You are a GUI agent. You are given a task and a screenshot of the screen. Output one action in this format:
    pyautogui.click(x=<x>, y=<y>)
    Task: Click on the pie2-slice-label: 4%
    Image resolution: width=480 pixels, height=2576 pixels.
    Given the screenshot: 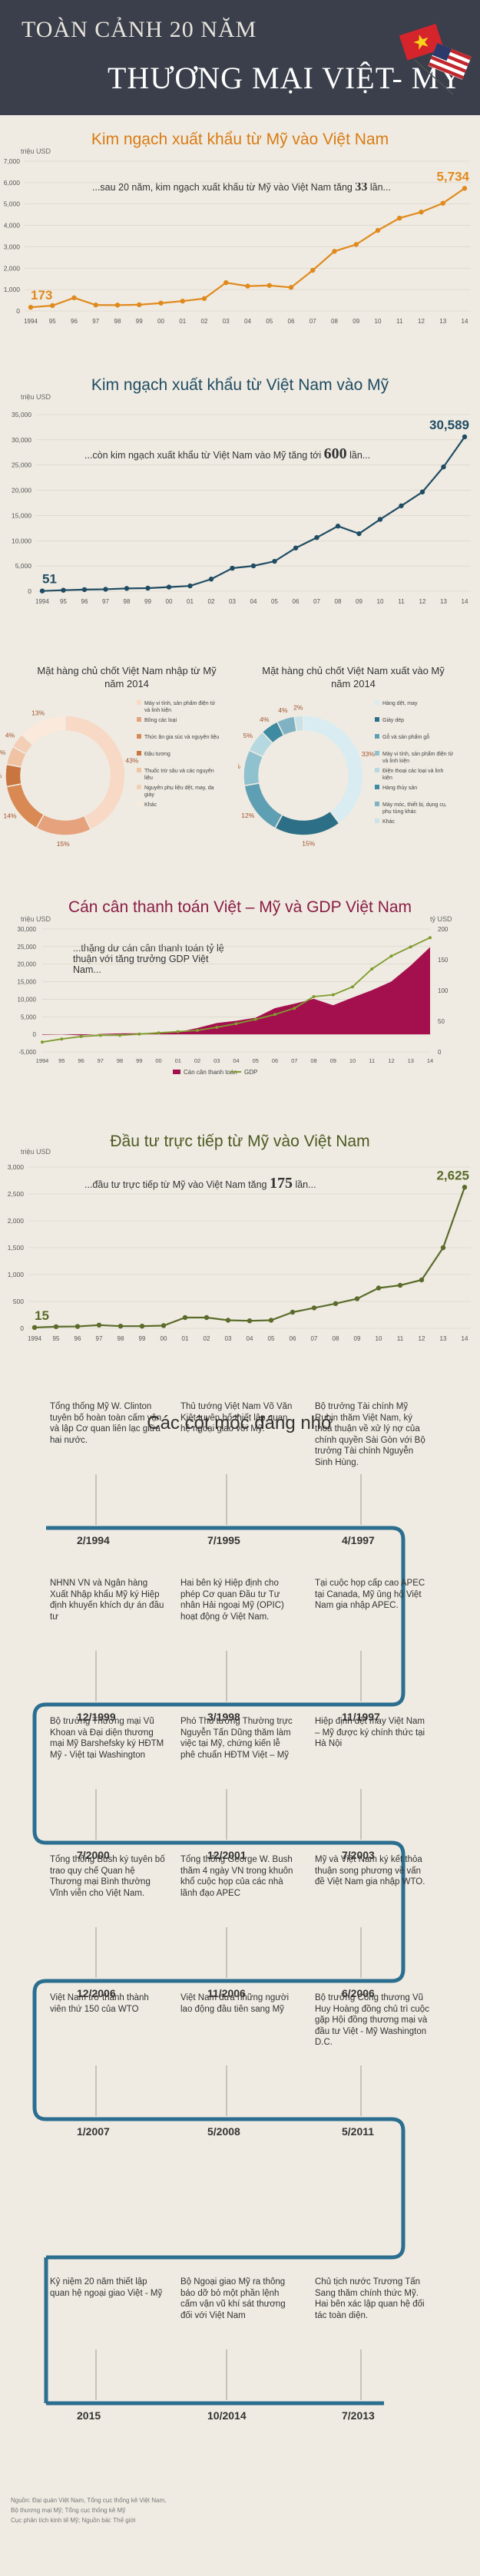 What is the action you would take?
    pyautogui.click(x=265, y=719)
    